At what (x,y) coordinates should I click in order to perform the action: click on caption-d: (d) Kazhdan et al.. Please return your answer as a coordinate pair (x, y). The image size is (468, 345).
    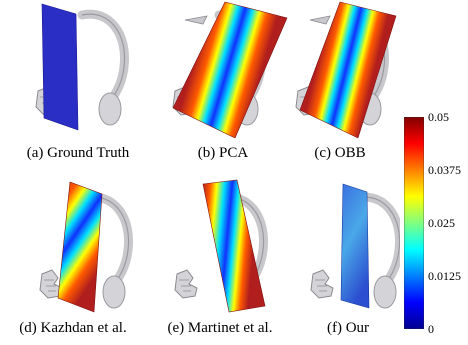
    Looking at the image, I should click on (73, 328).